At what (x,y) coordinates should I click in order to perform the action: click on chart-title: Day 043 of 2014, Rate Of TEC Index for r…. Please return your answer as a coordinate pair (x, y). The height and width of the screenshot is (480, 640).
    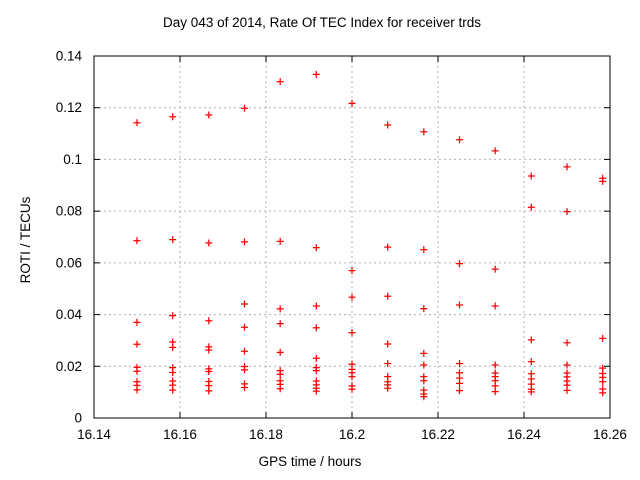
    Looking at the image, I should click on (322, 22).